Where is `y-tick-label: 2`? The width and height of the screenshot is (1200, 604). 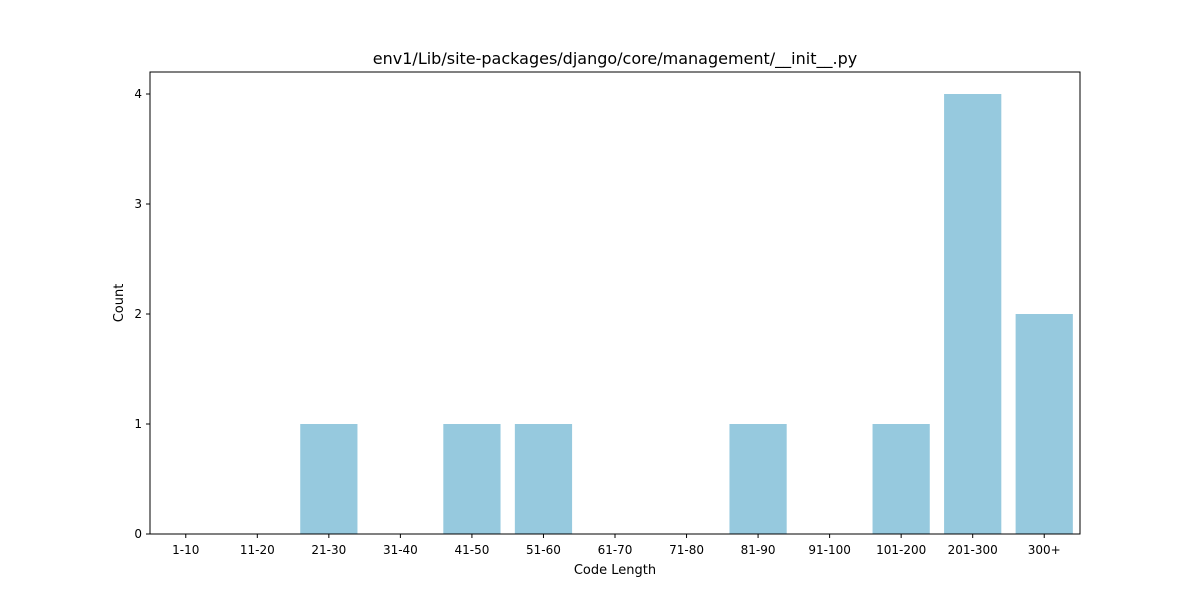 y-tick-label: 2 is located at coordinates (138, 314).